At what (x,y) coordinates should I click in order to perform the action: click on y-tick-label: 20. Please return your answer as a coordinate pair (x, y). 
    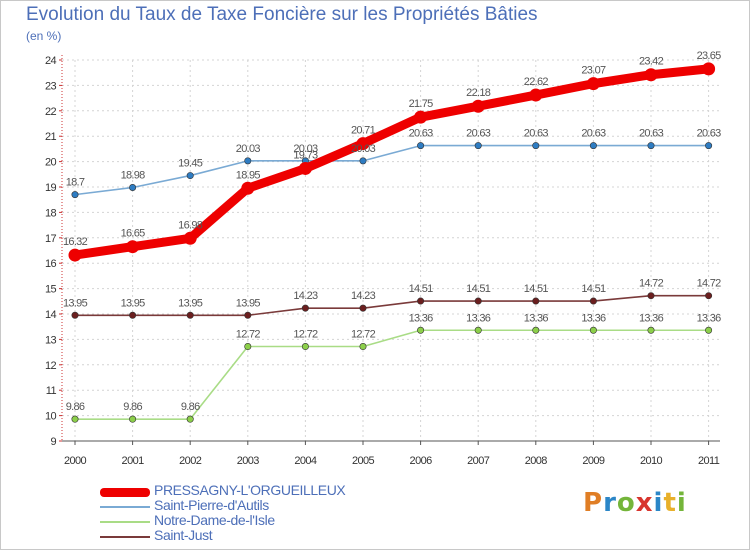
    Looking at the image, I should click on (51, 163).